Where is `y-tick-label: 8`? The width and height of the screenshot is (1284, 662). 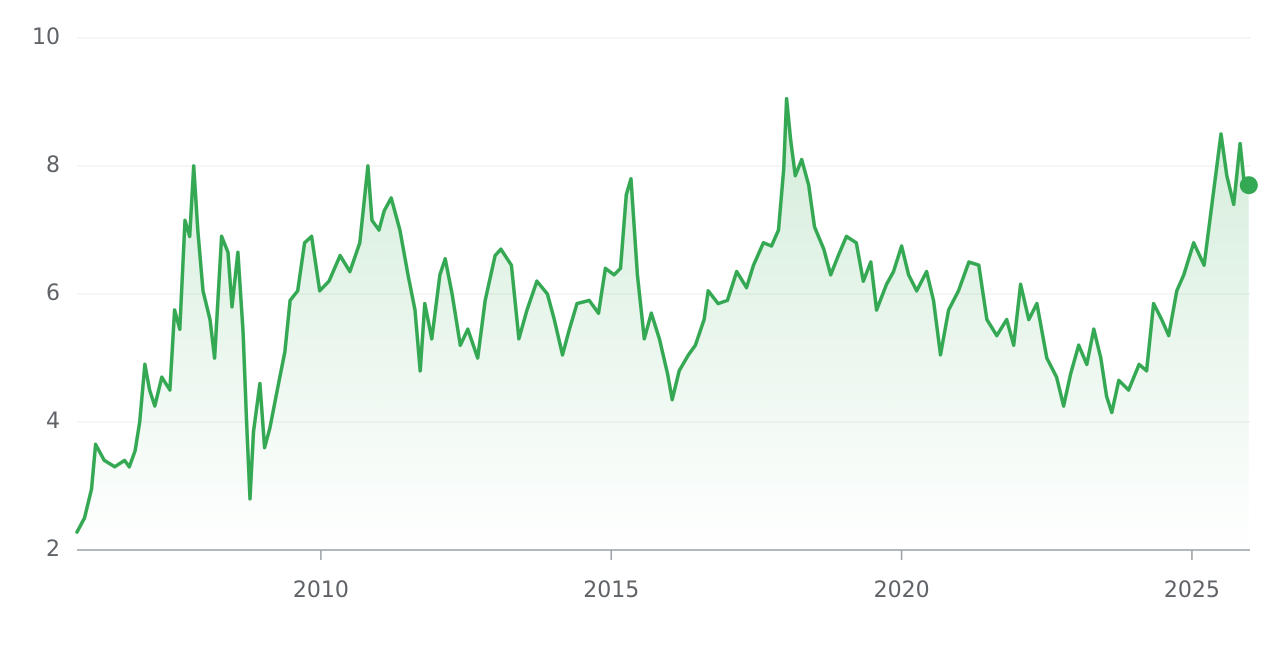 y-tick-label: 8 is located at coordinates (53, 165).